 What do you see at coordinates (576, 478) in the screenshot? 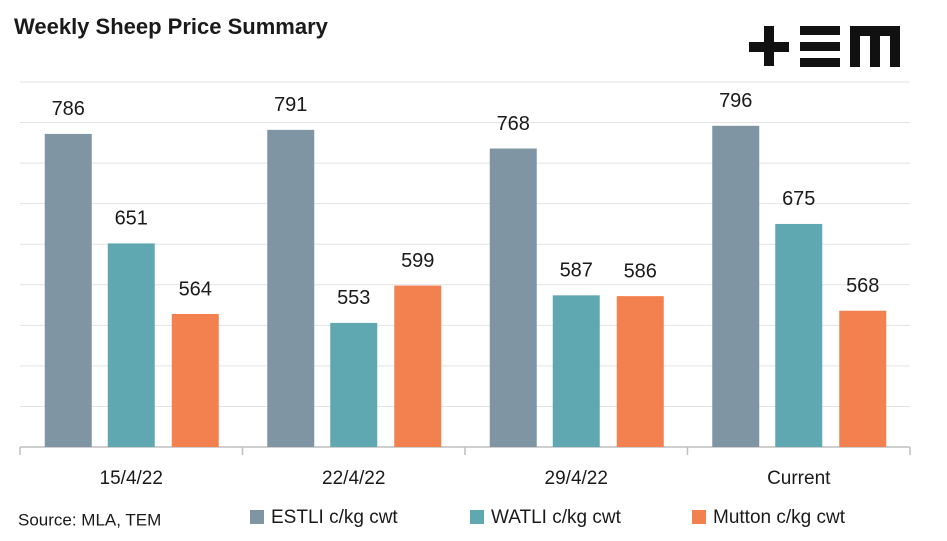
I see `x-tick-label: 29/4/22` at bounding box center [576, 478].